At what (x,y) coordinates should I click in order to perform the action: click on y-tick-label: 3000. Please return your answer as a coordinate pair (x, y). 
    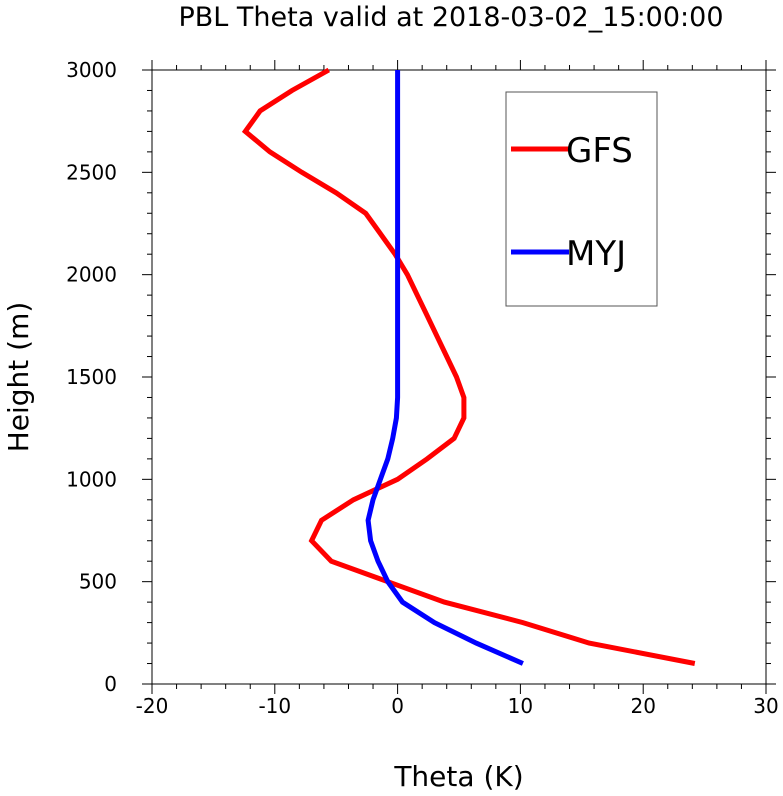
    Looking at the image, I should click on (91, 70).